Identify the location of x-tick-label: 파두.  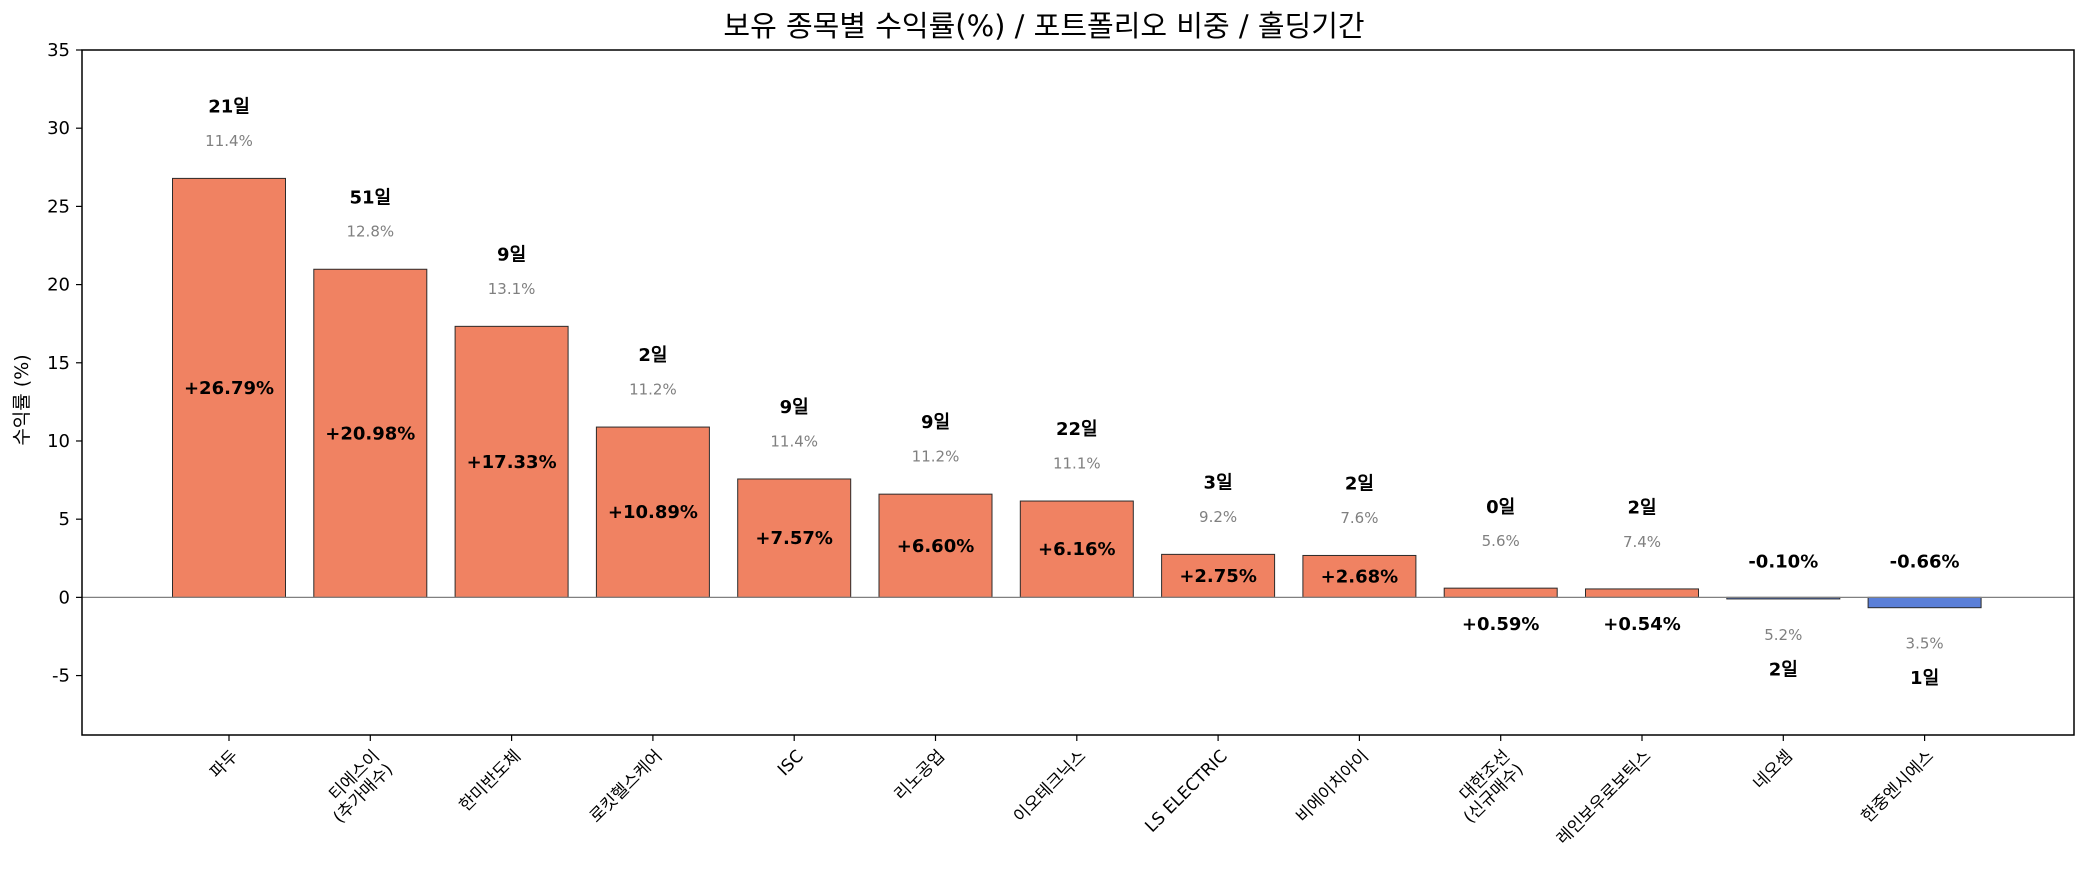
(224, 764).